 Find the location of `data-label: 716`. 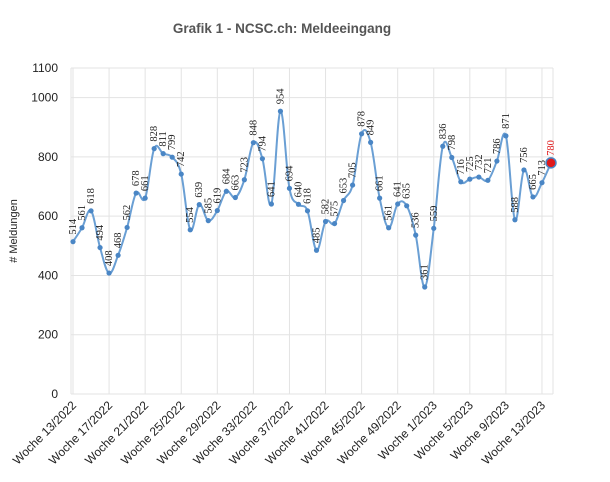

data-label: 716 is located at coordinates (461, 167).